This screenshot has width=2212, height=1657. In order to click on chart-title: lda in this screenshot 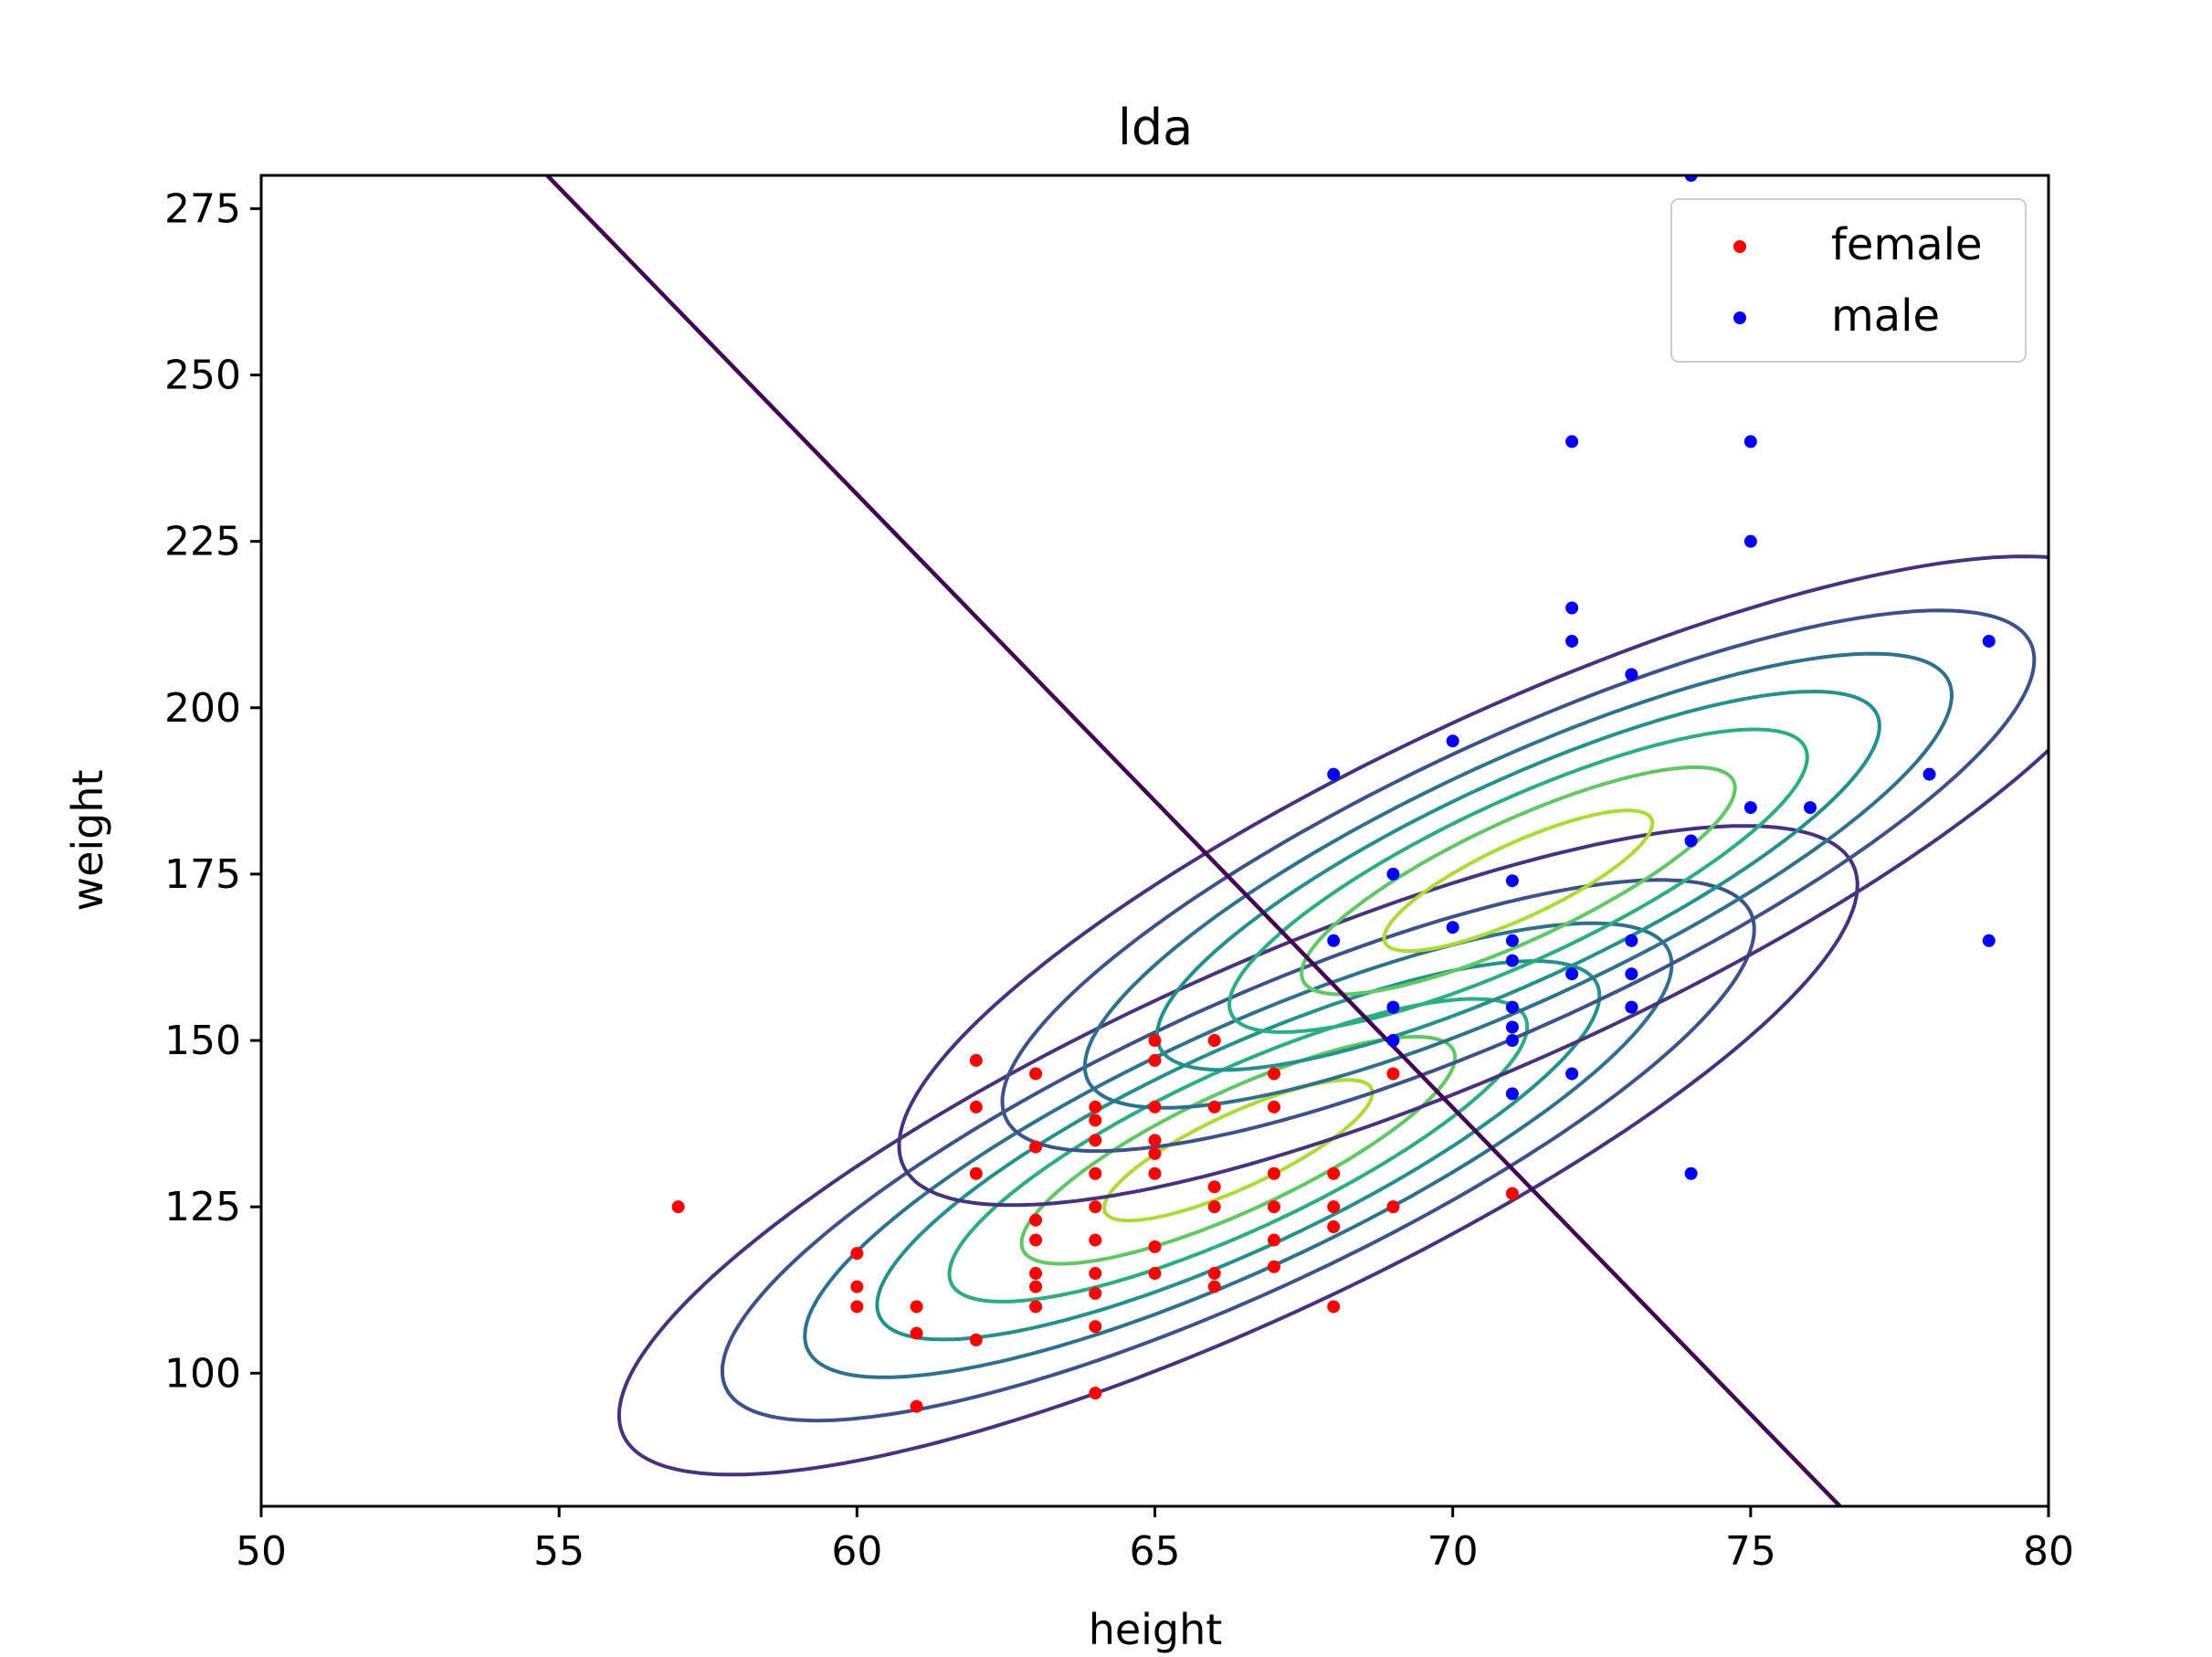, I will do `click(1155, 128)`.